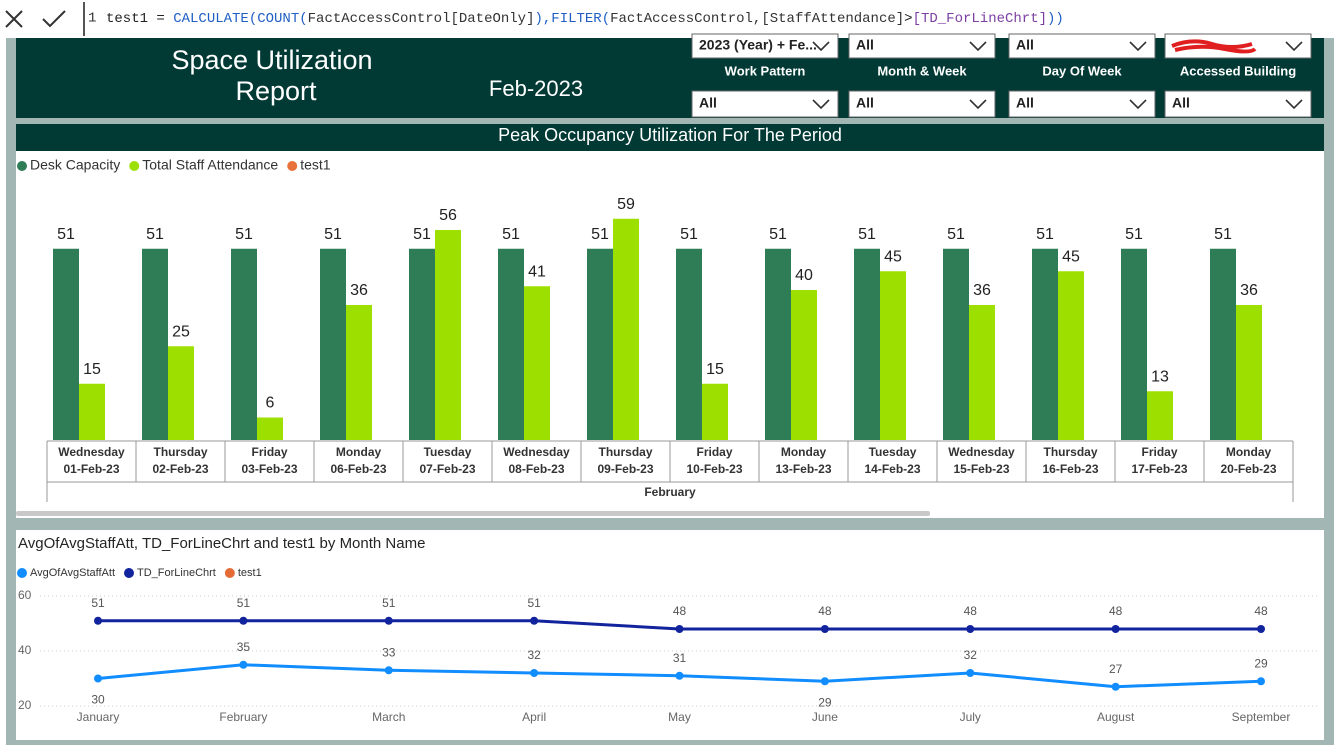 The image size is (1341, 745). I want to click on x-tick-label: 15-Feb-23, so click(981, 469).